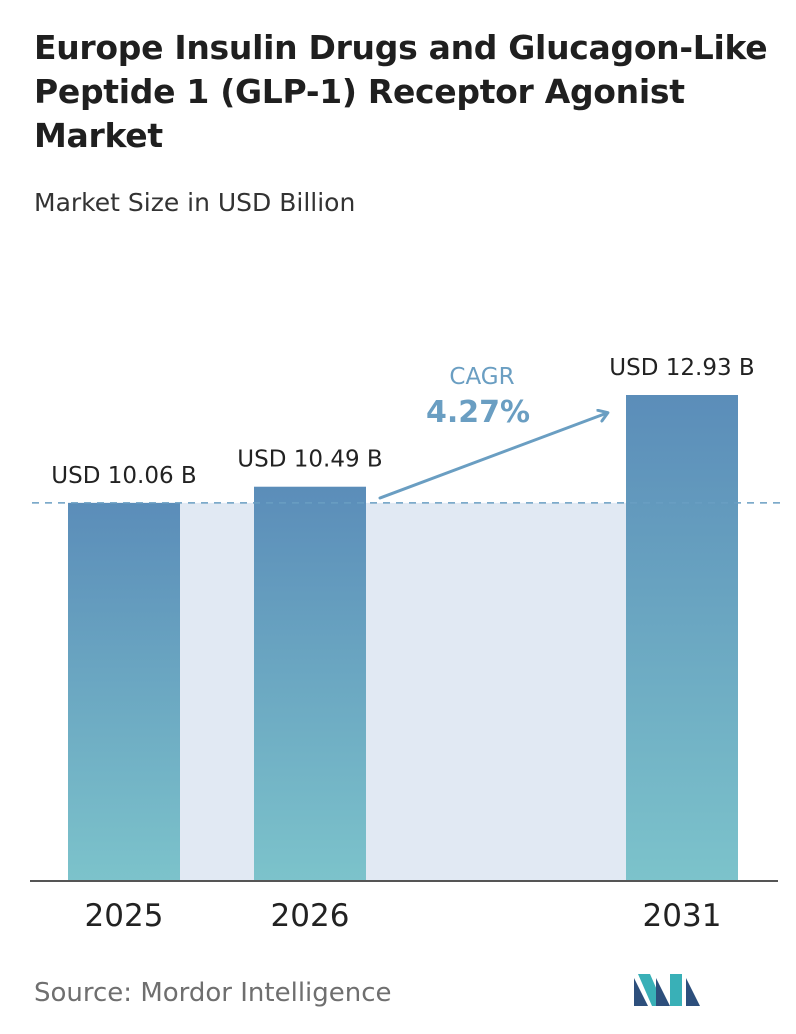 The image size is (796, 1034). What do you see at coordinates (124, 916) in the screenshot?
I see `category-label-2025: 2025` at bounding box center [124, 916].